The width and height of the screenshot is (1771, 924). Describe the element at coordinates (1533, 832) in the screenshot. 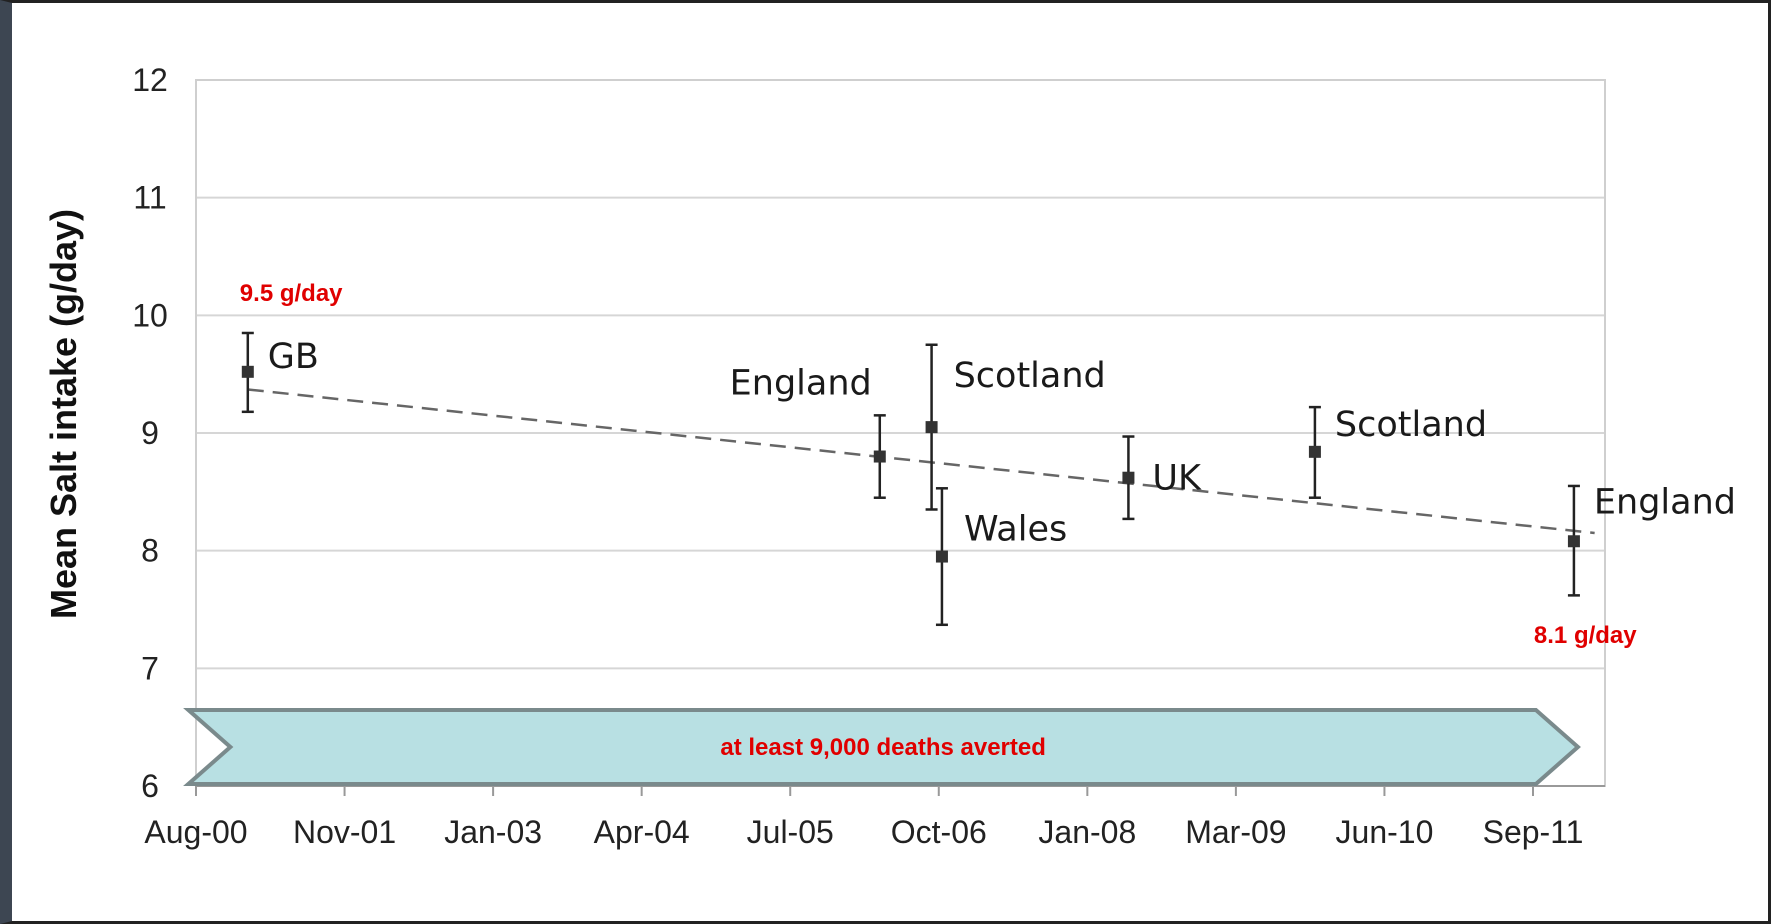

I see `x-tick-label: Sep-11` at that location.